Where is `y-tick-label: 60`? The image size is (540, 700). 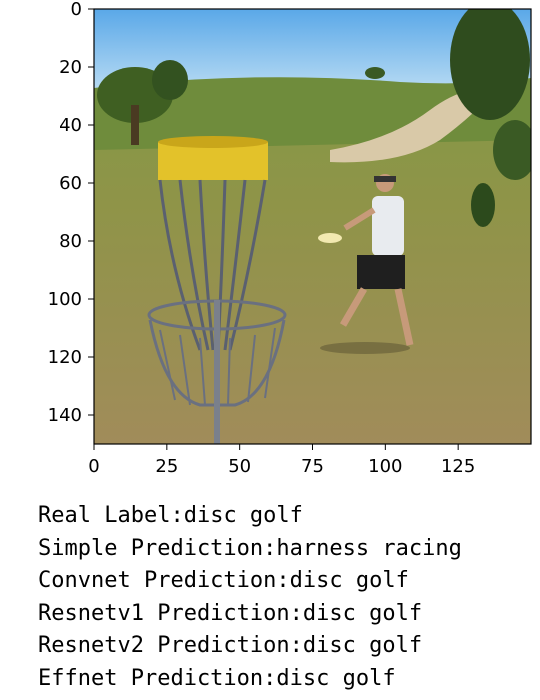
y-tick-label: 60 is located at coordinates (70, 183).